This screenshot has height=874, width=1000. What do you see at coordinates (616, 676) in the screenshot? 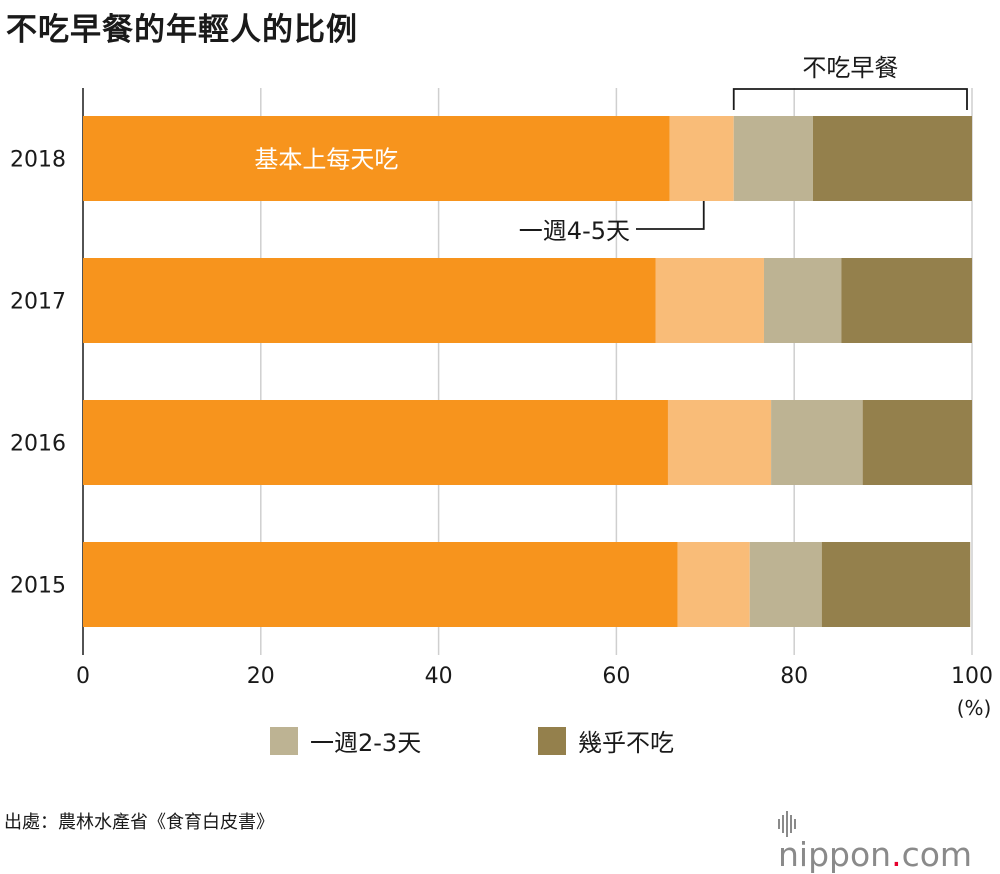
I see `x-tick-60: 60` at bounding box center [616, 676].